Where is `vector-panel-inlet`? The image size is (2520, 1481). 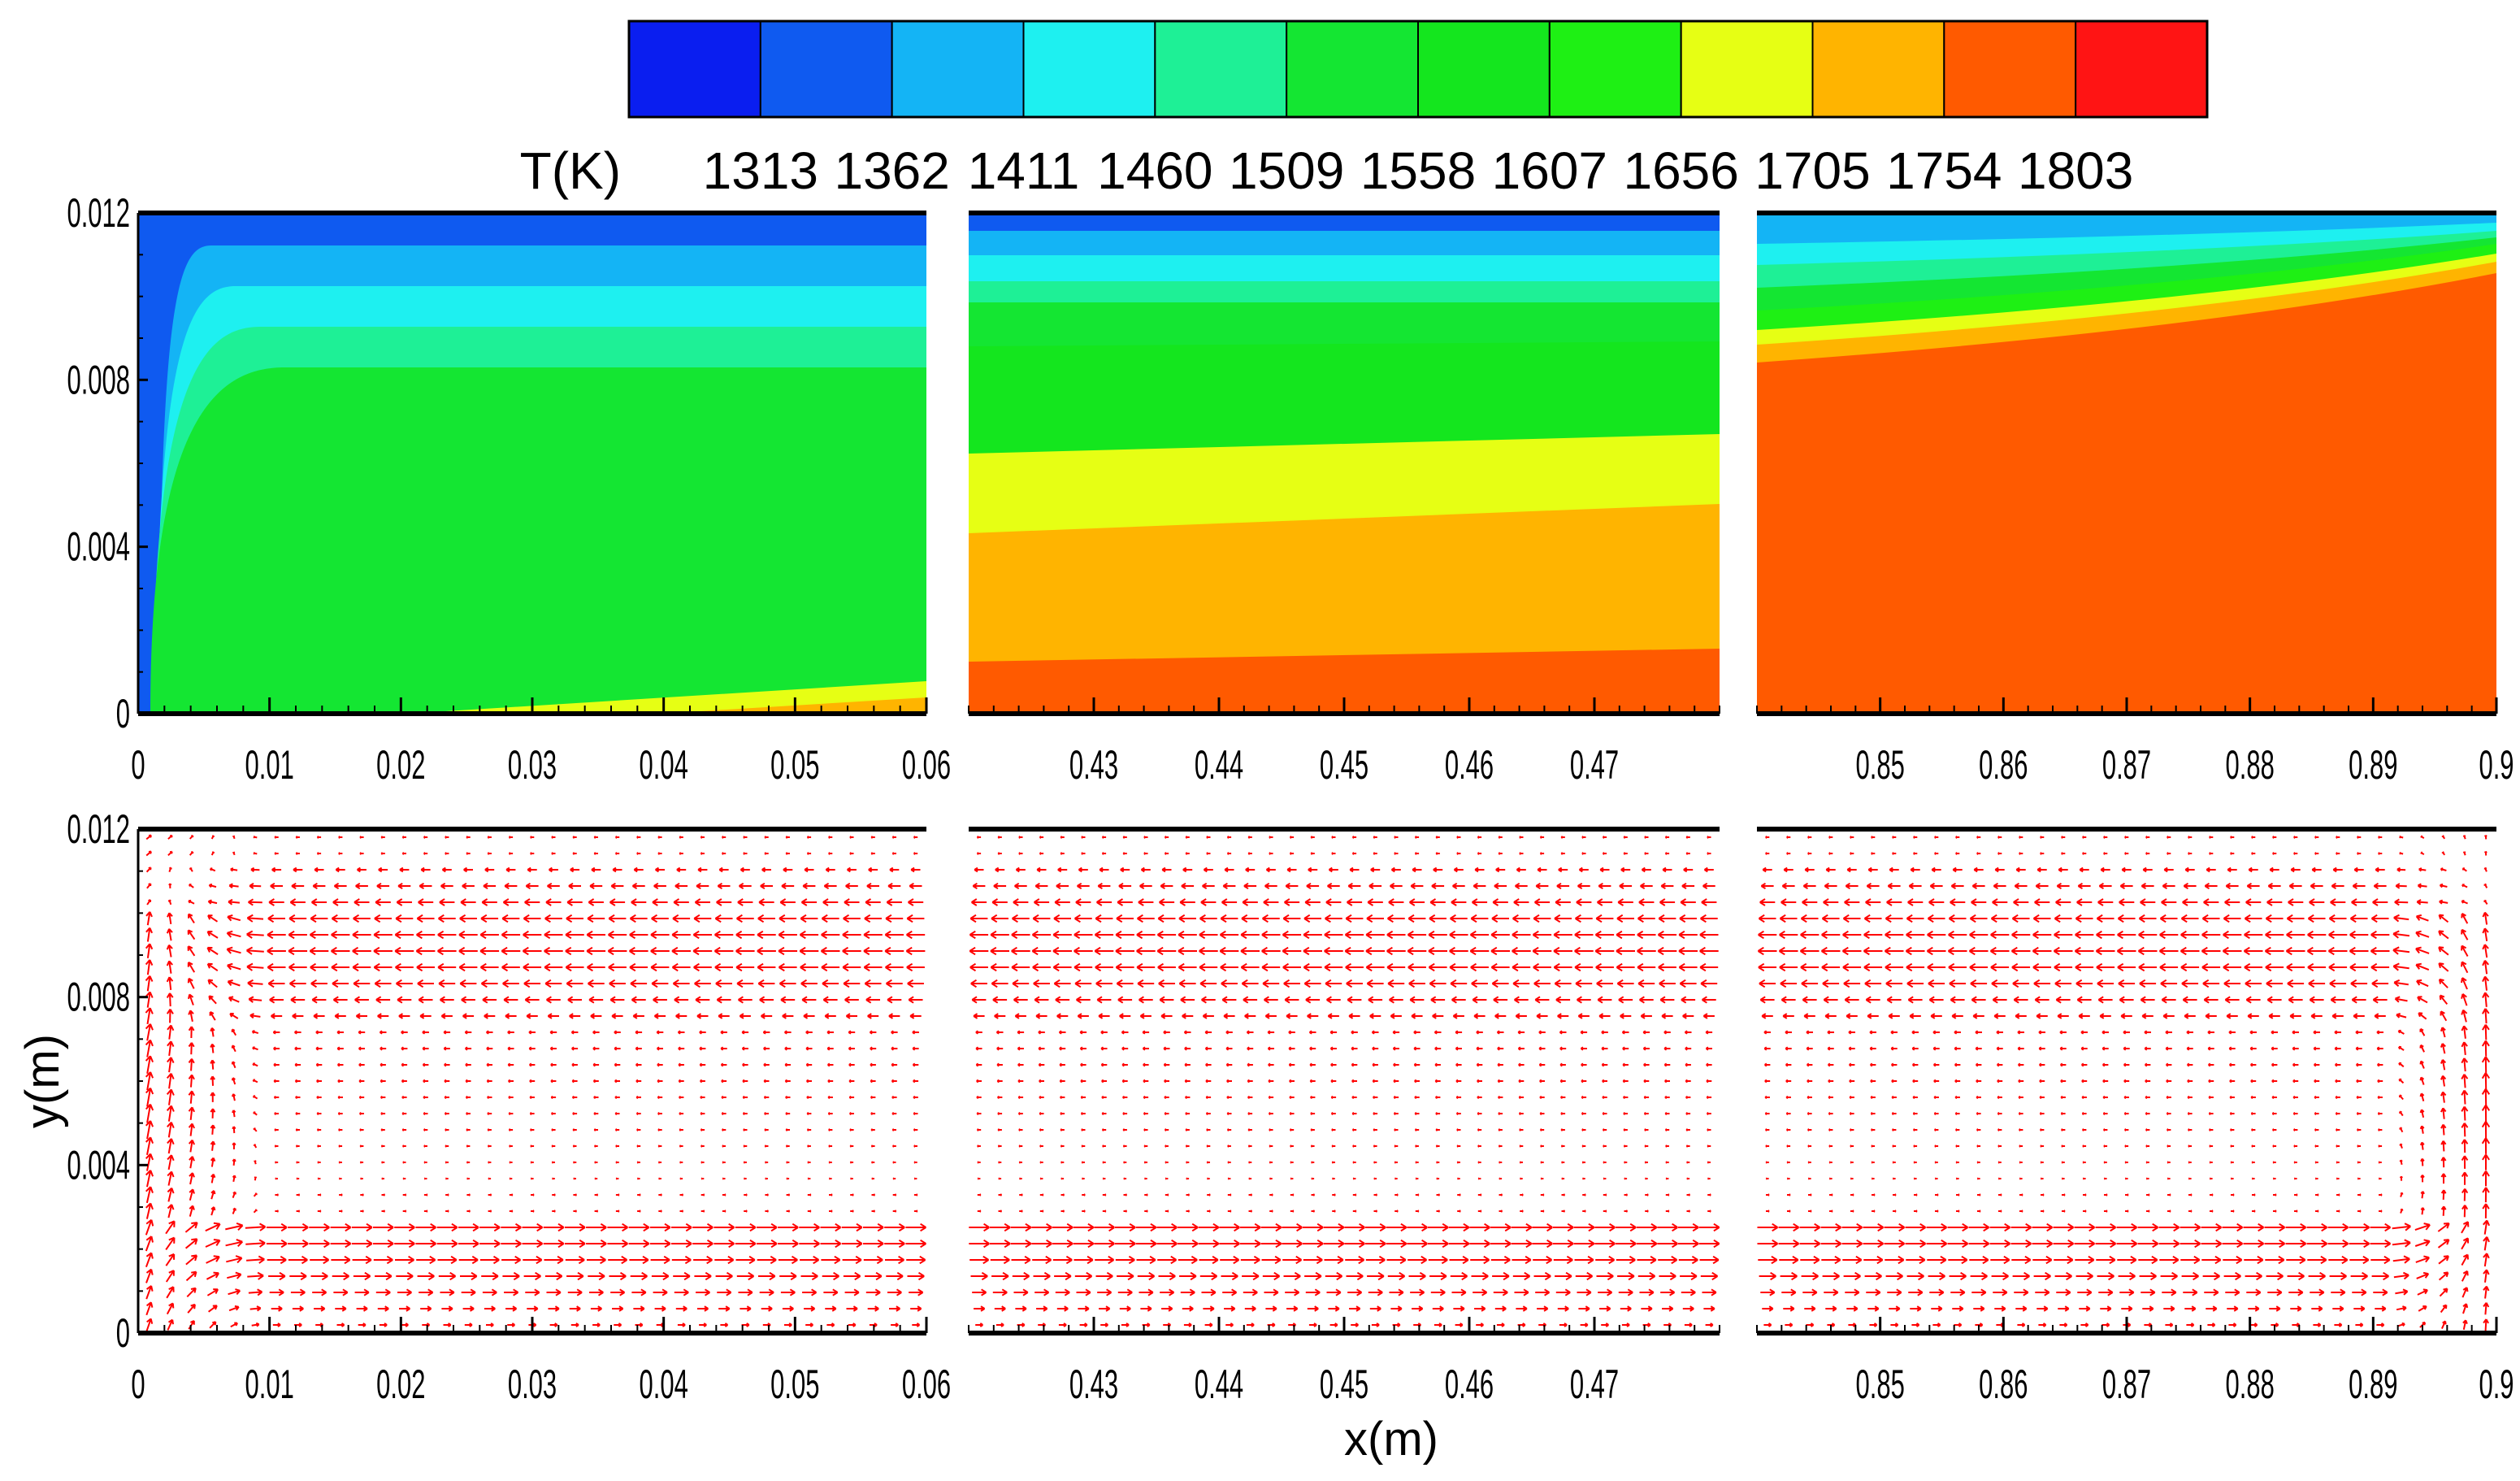 vector-panel-inlet is located at coordinates (536, 1082).